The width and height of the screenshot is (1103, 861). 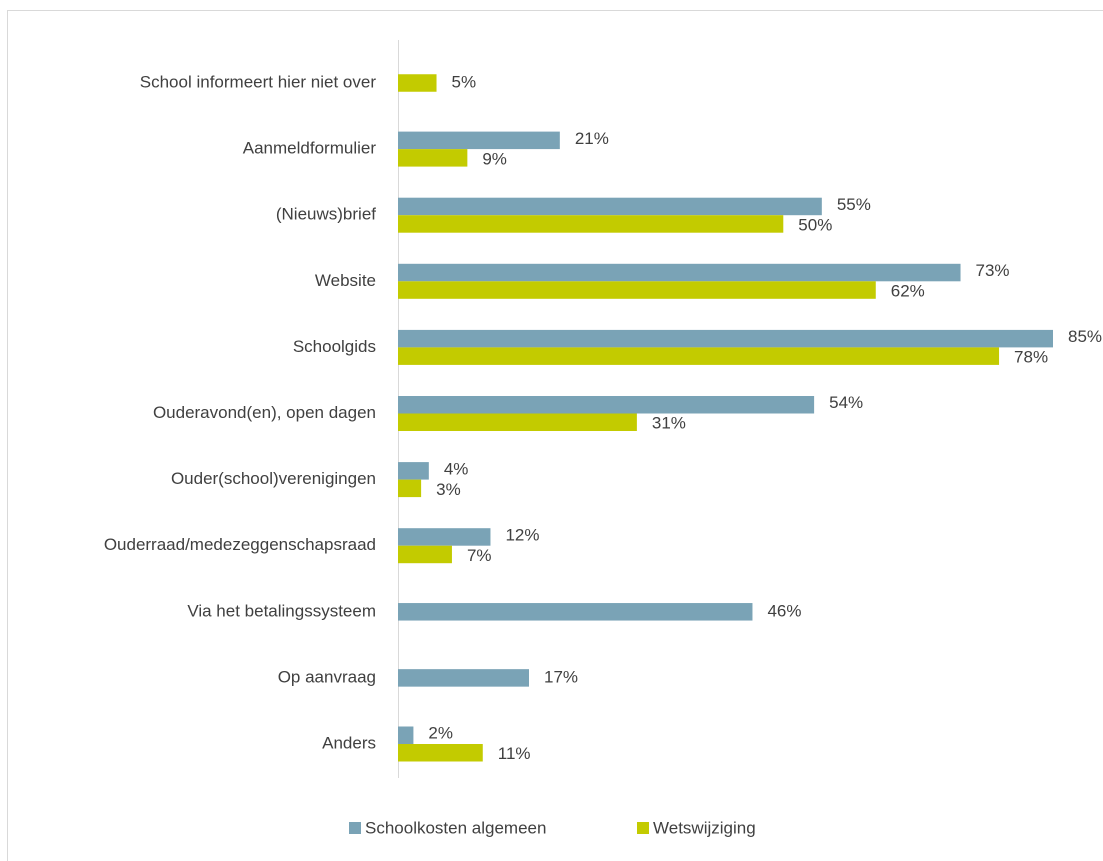 What do you see at coordinates (455, 827) in the screenshot?
I see `legend-label: Schoolkosten algemeen` at bounding box center [455, 827].